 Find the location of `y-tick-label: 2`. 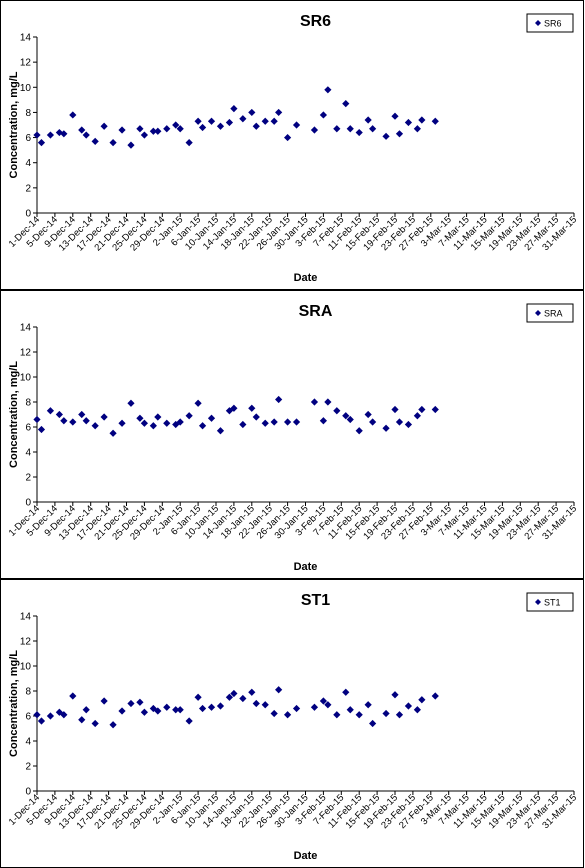

y-tick-label: 2 is located at coordinates (28, 767).